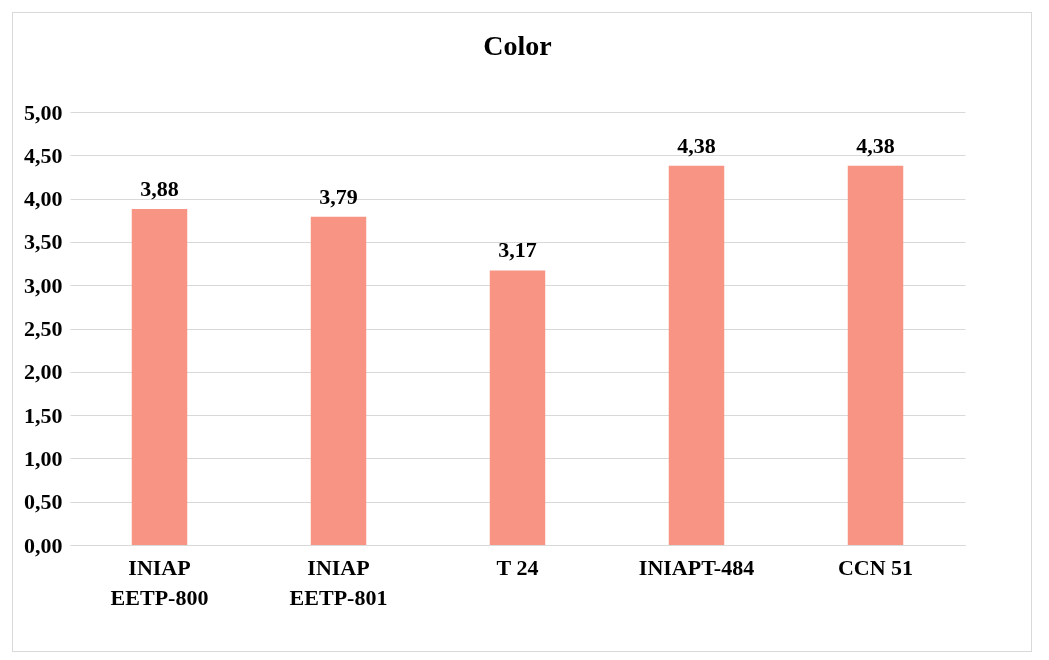  What do you see at coordinates (517, 250) in the screenshot?
I see `data-label: 3,17` at bounding box center [517, 250].